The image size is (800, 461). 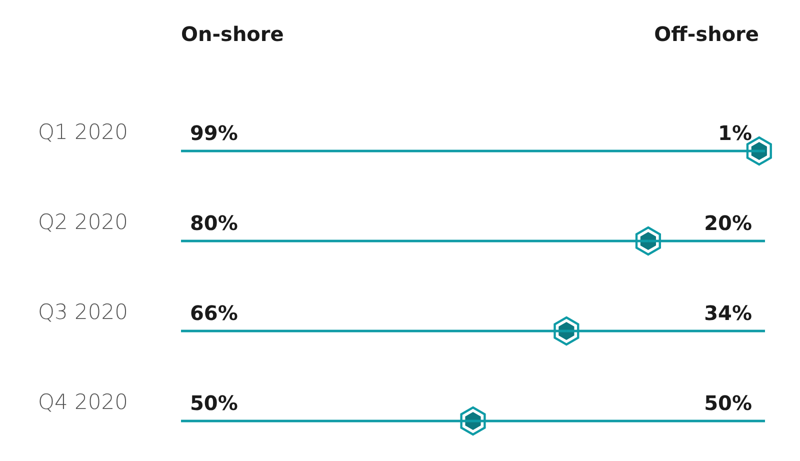 What do you see at coordinates (83, 402) in the screenshot?
I see `y-tick-label: Q4 2020` at bounding box center [83, 402].